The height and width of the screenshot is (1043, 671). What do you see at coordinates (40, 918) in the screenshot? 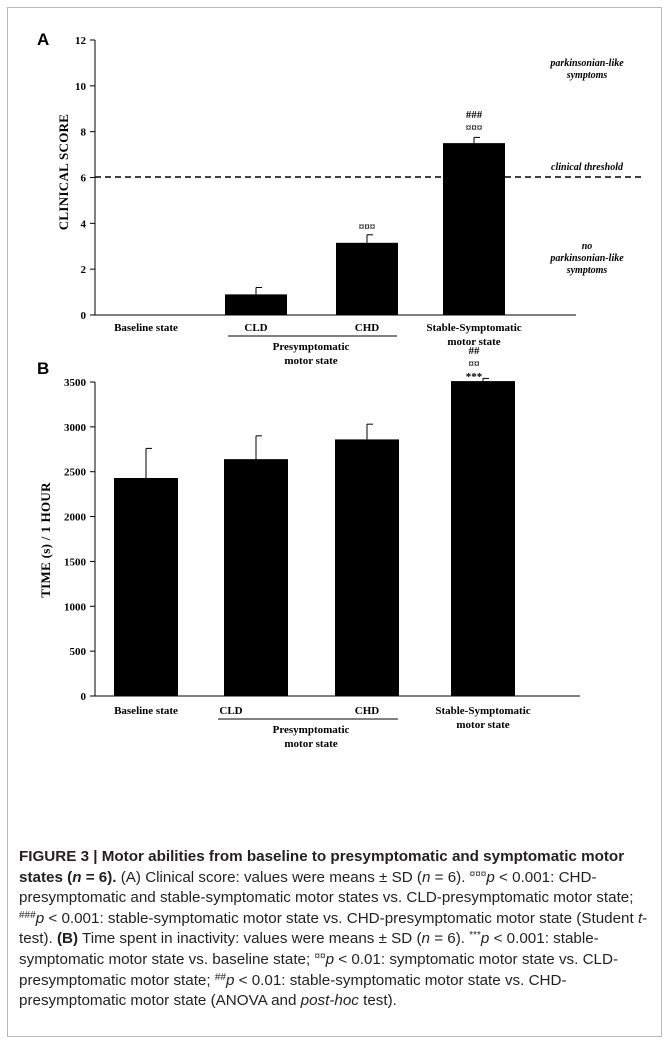
I see `caption-a-p2: p` at bounding box center [40, 918].